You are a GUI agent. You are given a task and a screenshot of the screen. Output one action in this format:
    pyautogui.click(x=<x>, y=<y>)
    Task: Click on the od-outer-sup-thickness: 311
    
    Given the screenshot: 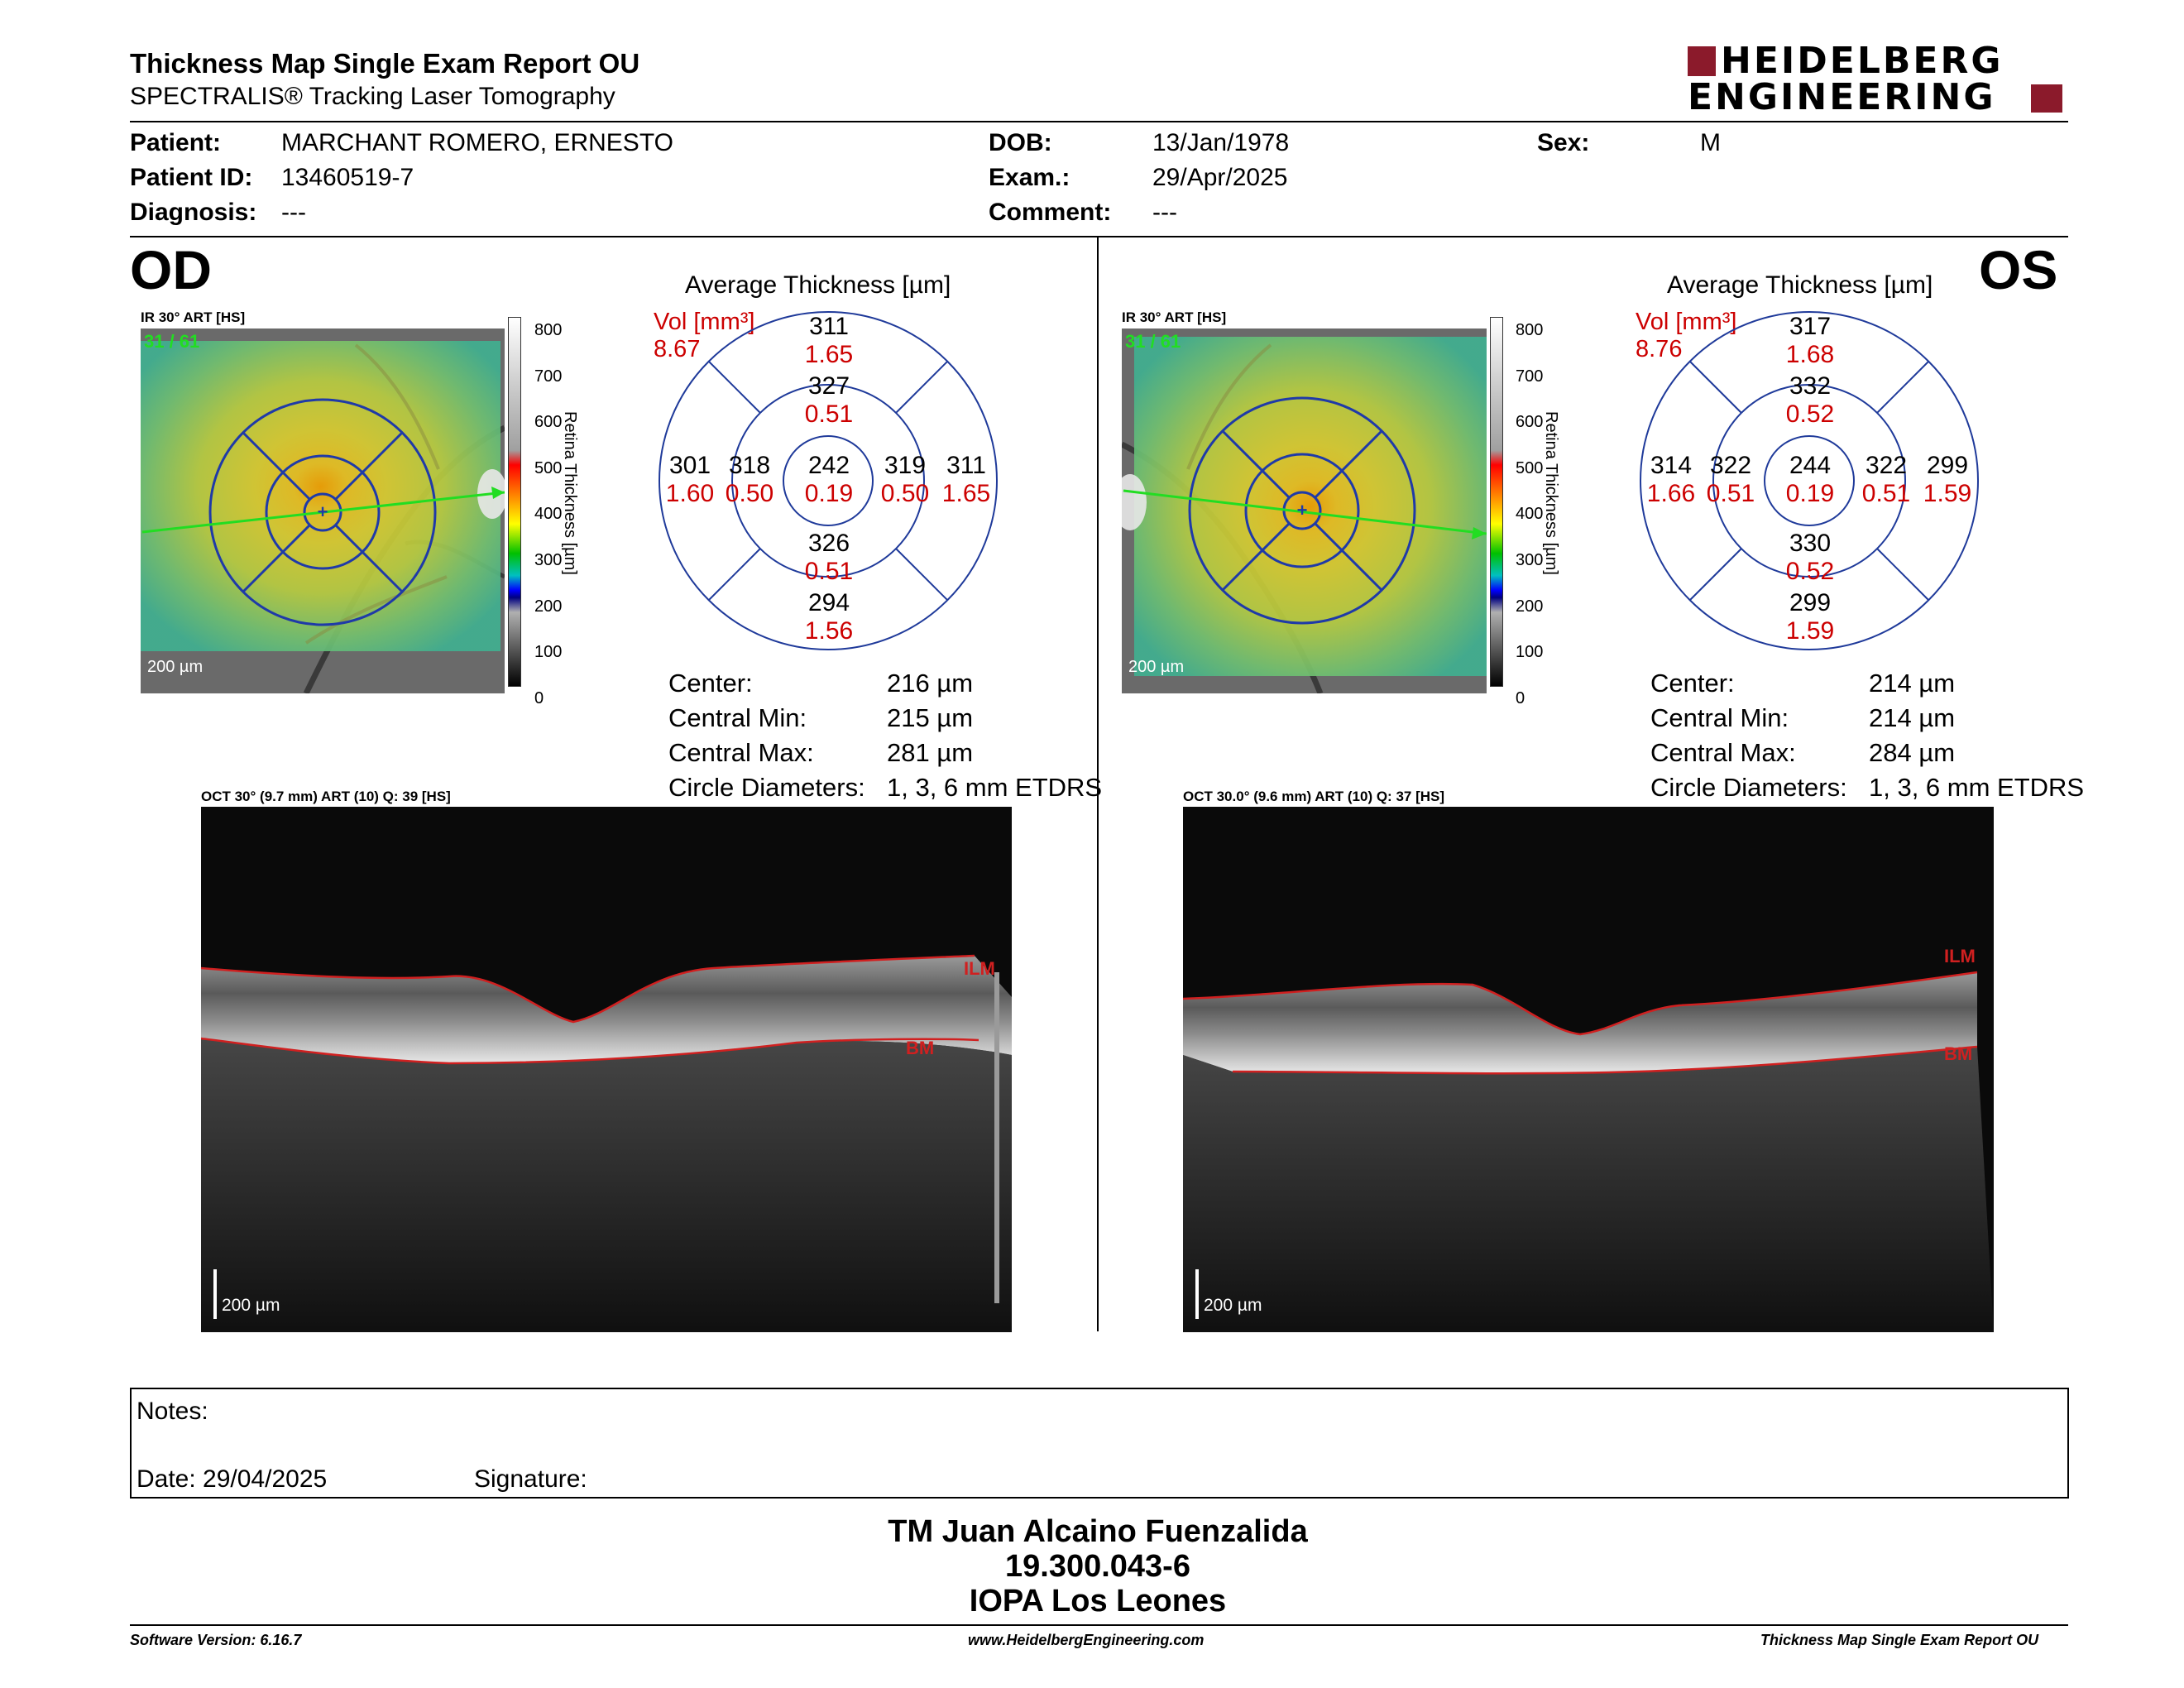 What is the action you would take?
    pyautogui.click(x=829, y=326)
    